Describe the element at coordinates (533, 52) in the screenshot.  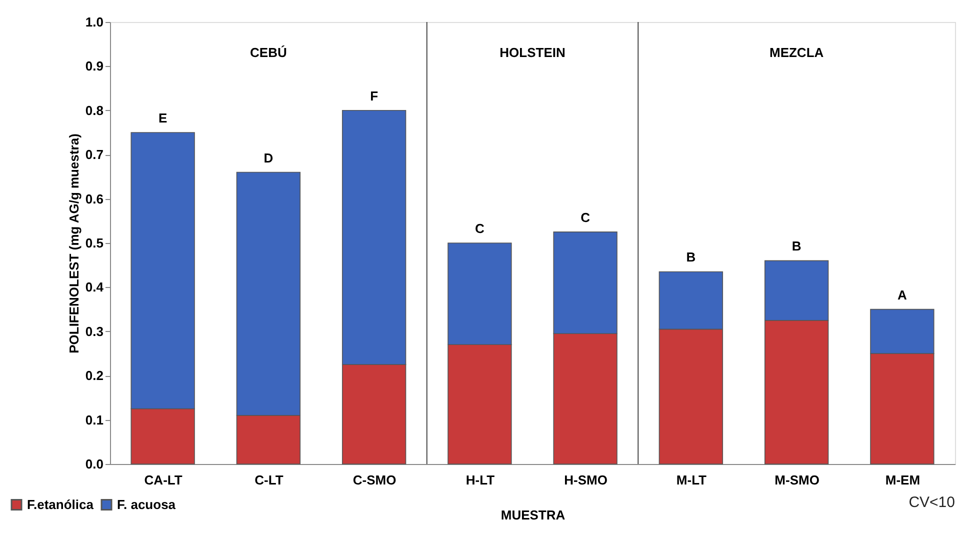
I see `annotation: HOLSTEIN` at that location.